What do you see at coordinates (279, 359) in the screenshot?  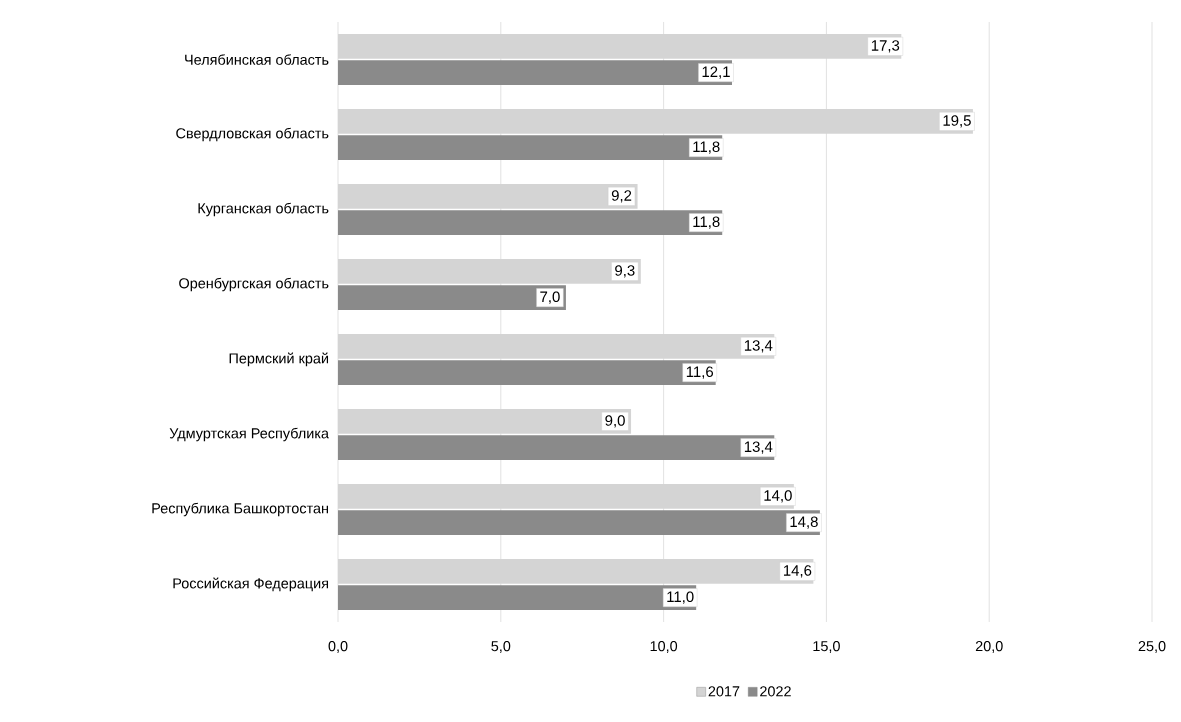 I see `y-tick-label: Пермский край` at bounding box center [279, 359].